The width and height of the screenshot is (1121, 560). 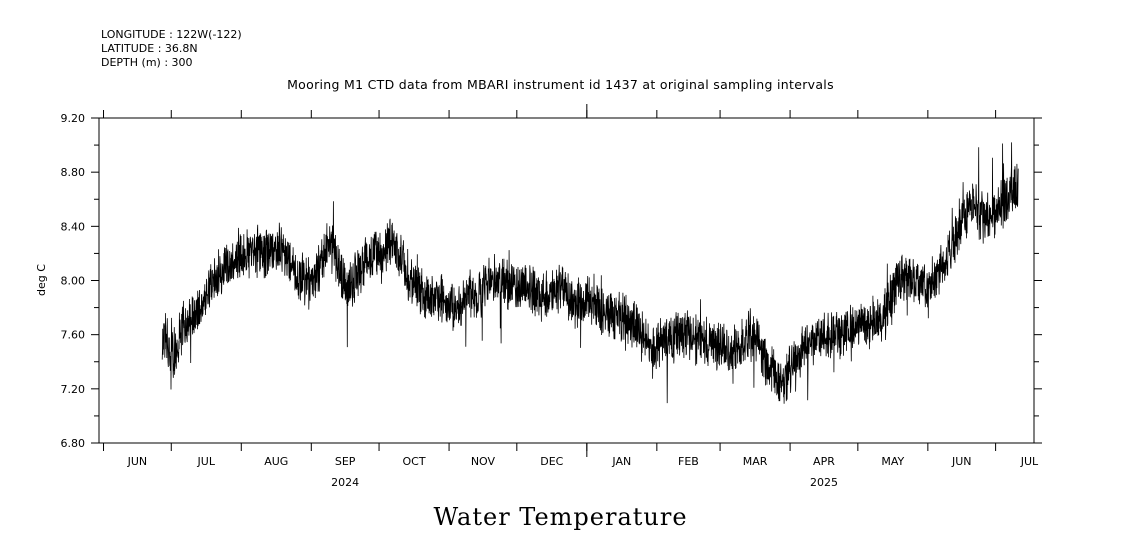 What do you see at coordinates (41, 280) in the screenshot?
I see `y-axis-label: deg C` at bounding box center [41, 280].